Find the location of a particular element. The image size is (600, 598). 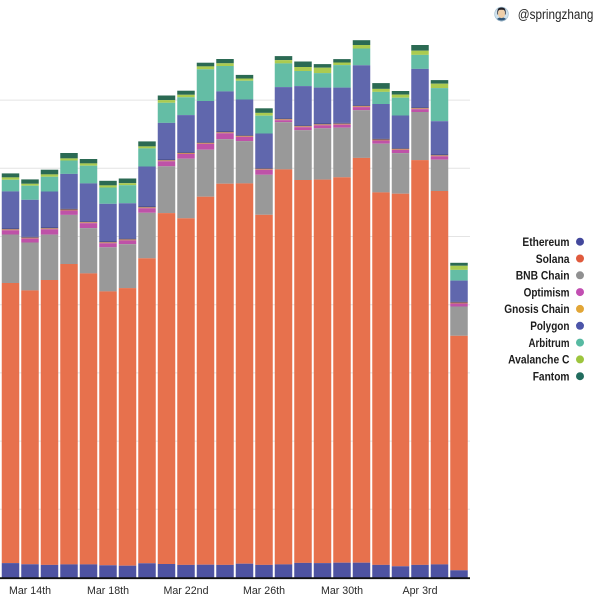

svg-text: Mar 18th is located at coordinates (108, 591).